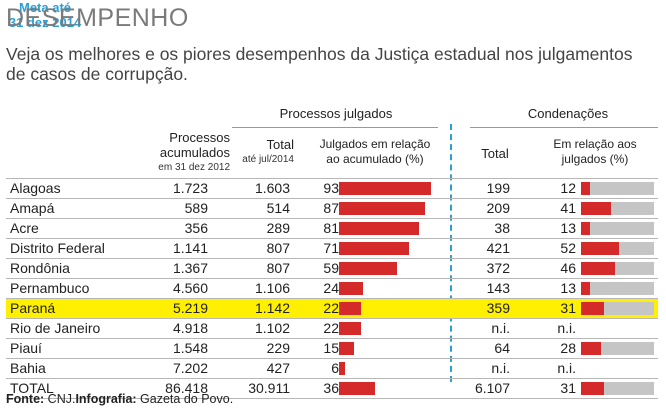 The image size is (666, 412). Describe the element at coordinates (55, 328) in the screenshot. I see `state-name: Rio de Janeiro` at that location.